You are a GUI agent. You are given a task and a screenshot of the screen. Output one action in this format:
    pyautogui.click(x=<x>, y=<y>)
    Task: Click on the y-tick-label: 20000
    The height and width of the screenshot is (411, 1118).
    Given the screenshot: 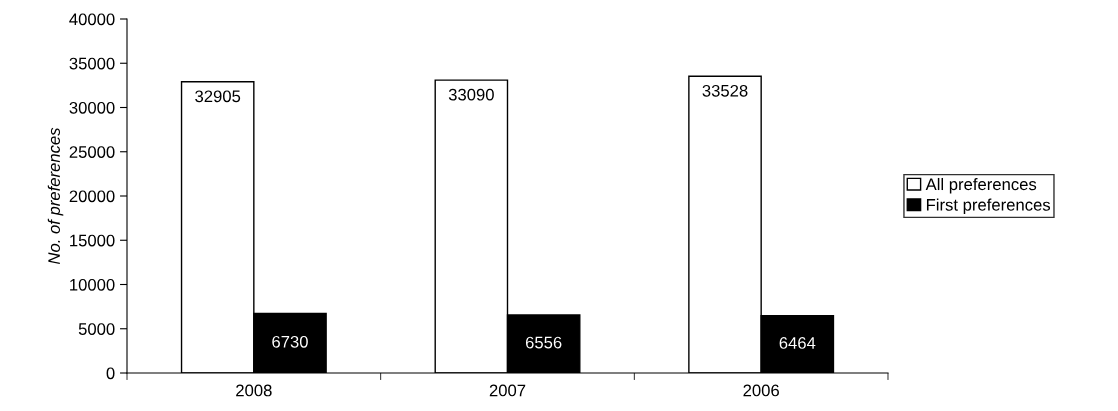 What is the action you would take?
    pyautogui.click(x=92, y=196)
    